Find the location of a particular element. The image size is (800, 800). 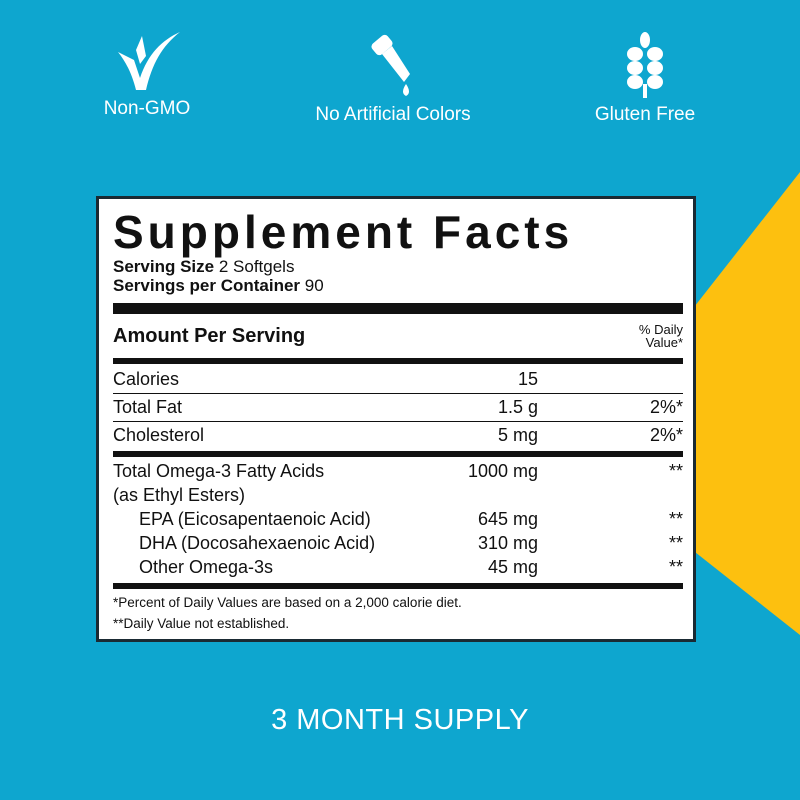

nutrient-row: EPA (Eicosapentaenoic Acid) 645 mg ** is located at coordinates (411, 519).